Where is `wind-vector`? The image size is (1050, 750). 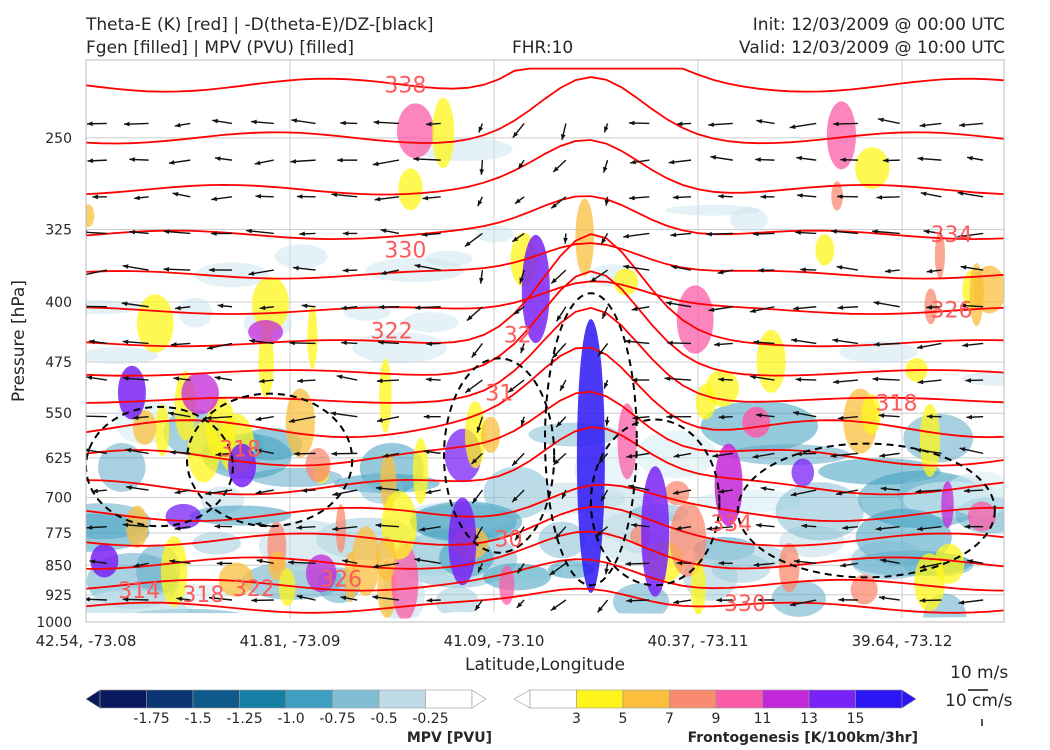
wind-vector is located at coordinates (96, 416).